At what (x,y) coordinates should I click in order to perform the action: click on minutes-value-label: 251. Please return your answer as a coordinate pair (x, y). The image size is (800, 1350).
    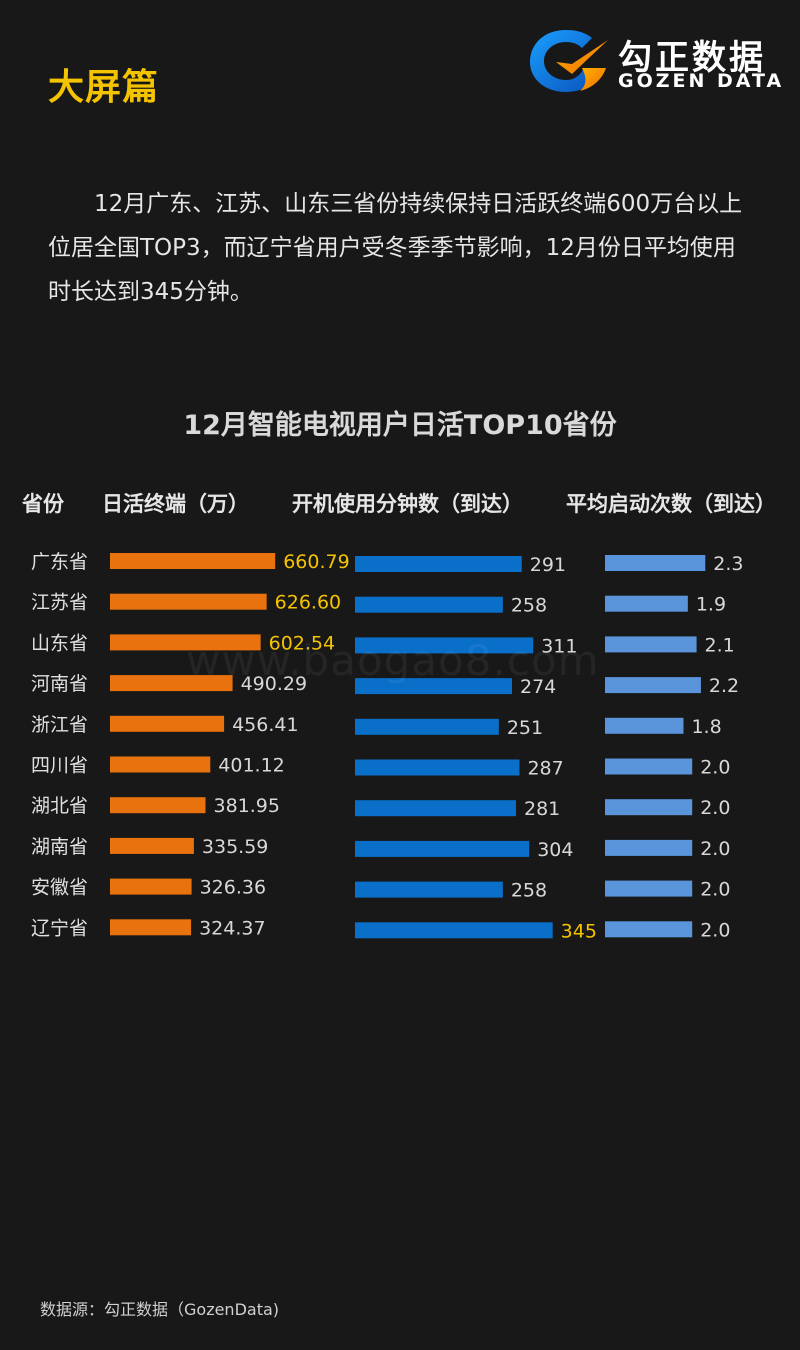
    Looking at the image, I should click on (525, 728).